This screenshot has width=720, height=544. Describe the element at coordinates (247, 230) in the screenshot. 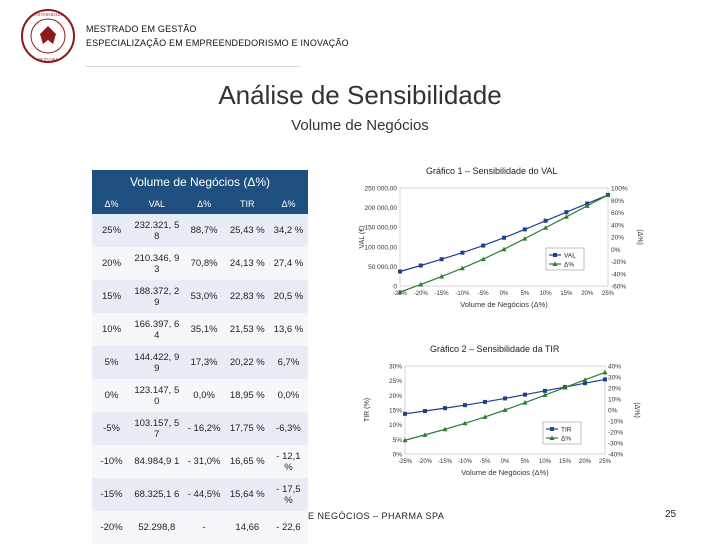

I see `table-cell: 25,43 %` at that location.